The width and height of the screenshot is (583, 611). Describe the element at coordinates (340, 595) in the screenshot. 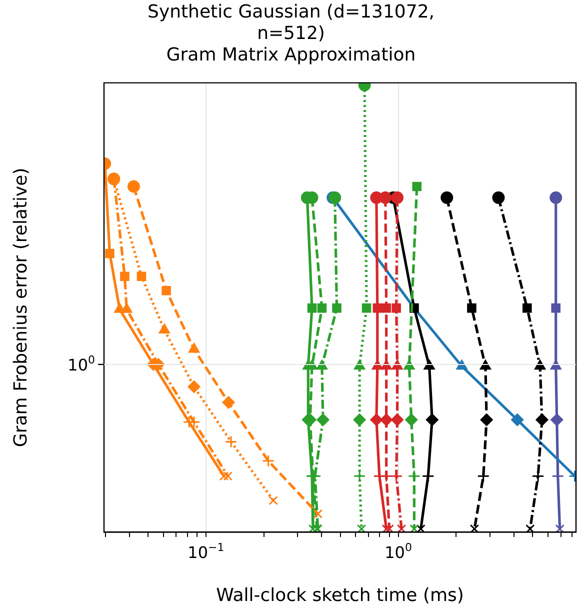

I see `x-axis-title: Wall-clock sketch time (ms)` at that location.